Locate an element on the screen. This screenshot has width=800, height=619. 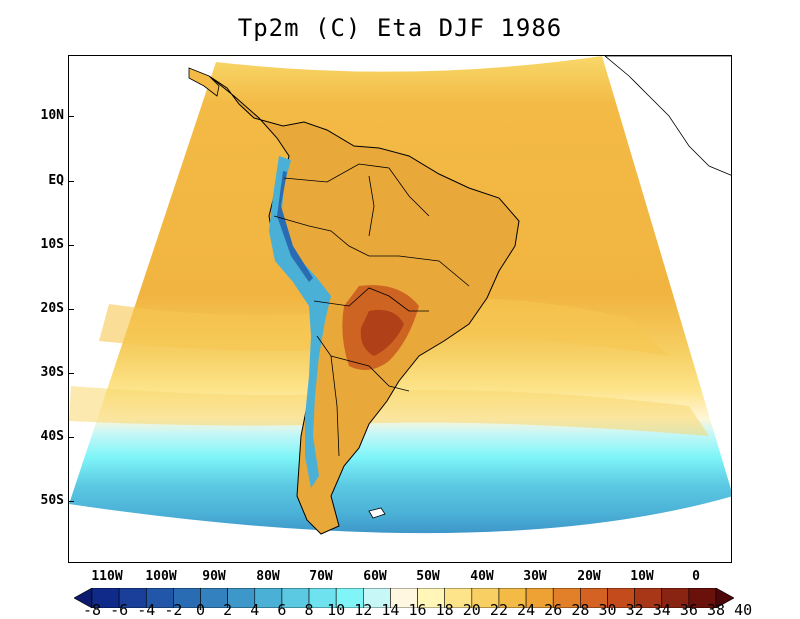
colorbar-label: 6 is located at coordinates (282, 610).